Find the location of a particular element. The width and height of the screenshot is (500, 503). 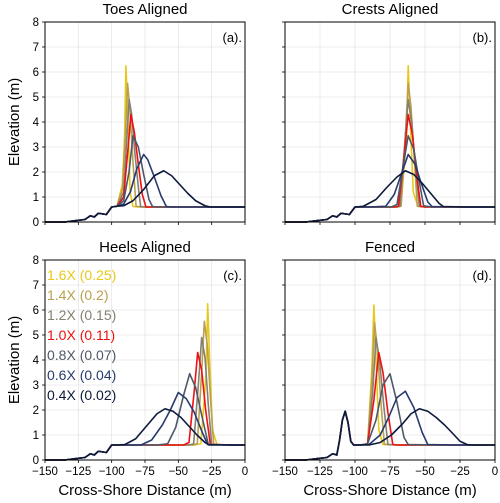

panel-title: Crests Aligned is located at coordinates (390, 9).